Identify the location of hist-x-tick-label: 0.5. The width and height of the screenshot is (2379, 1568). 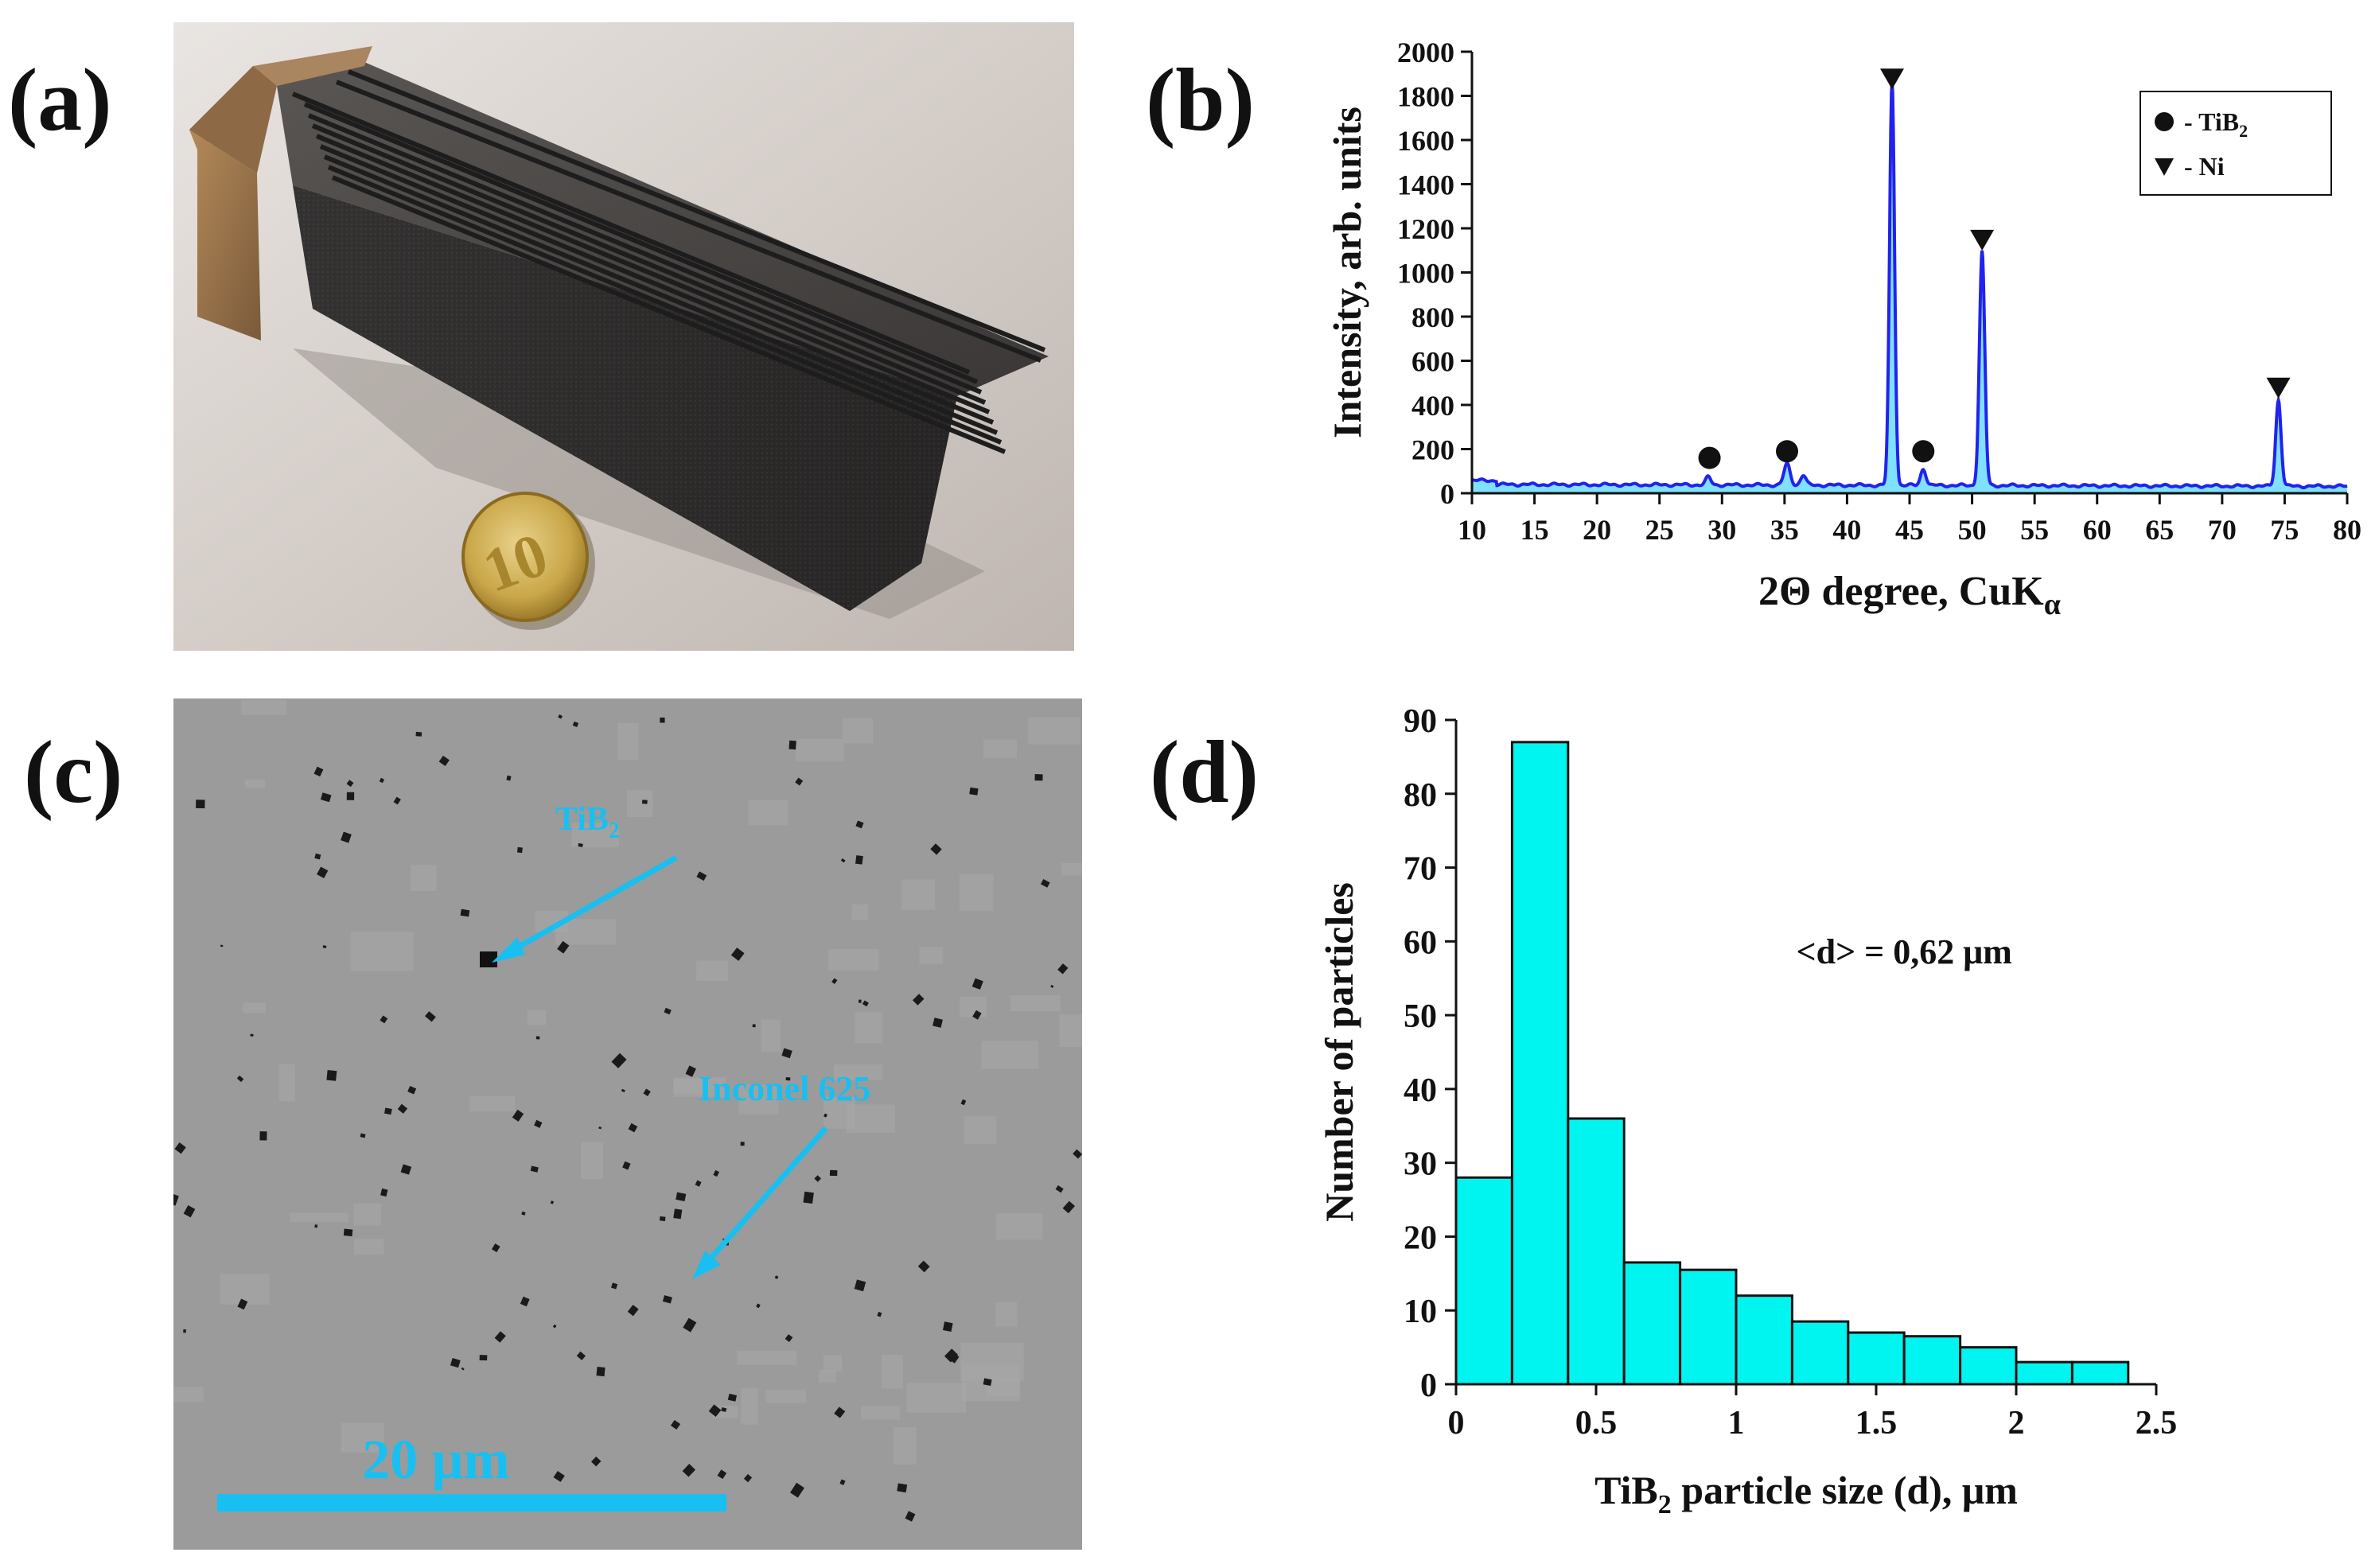
(1596, 1423).